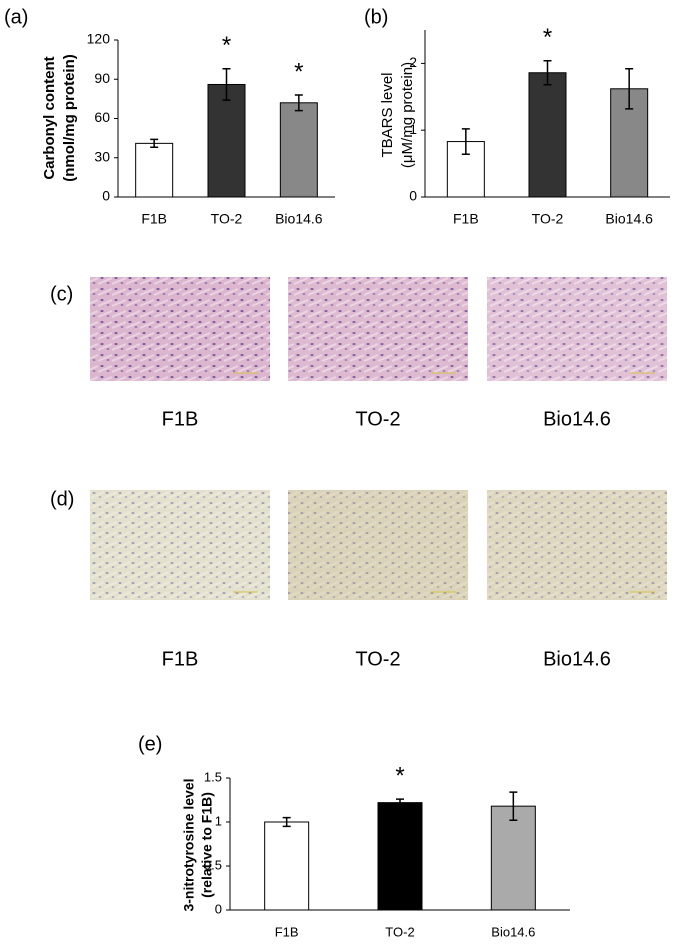 Image resolution: width=675 pixels, height=948 pixels. Describe the element at coordinates (102, 78) in the screenshot. I see `y-tick-label: 90` at that location.